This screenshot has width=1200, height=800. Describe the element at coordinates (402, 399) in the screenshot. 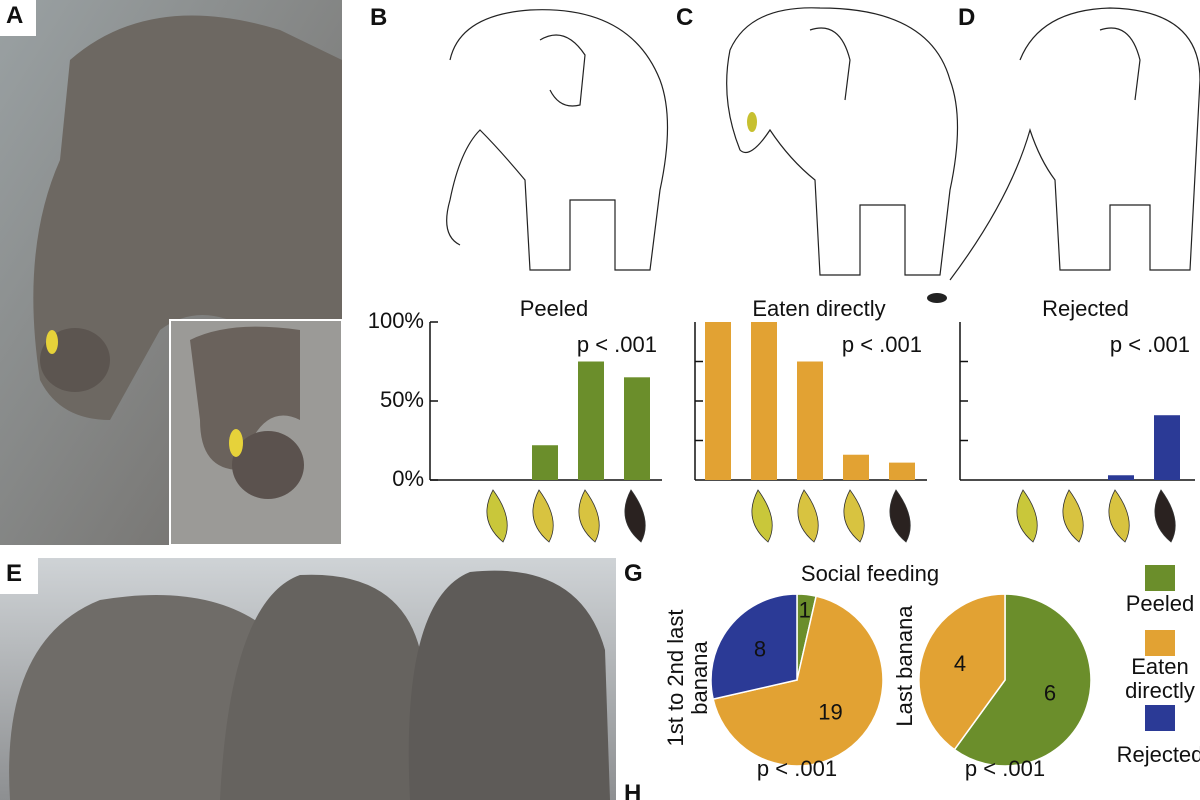

I see `y-tick-label: 50%` at that location.